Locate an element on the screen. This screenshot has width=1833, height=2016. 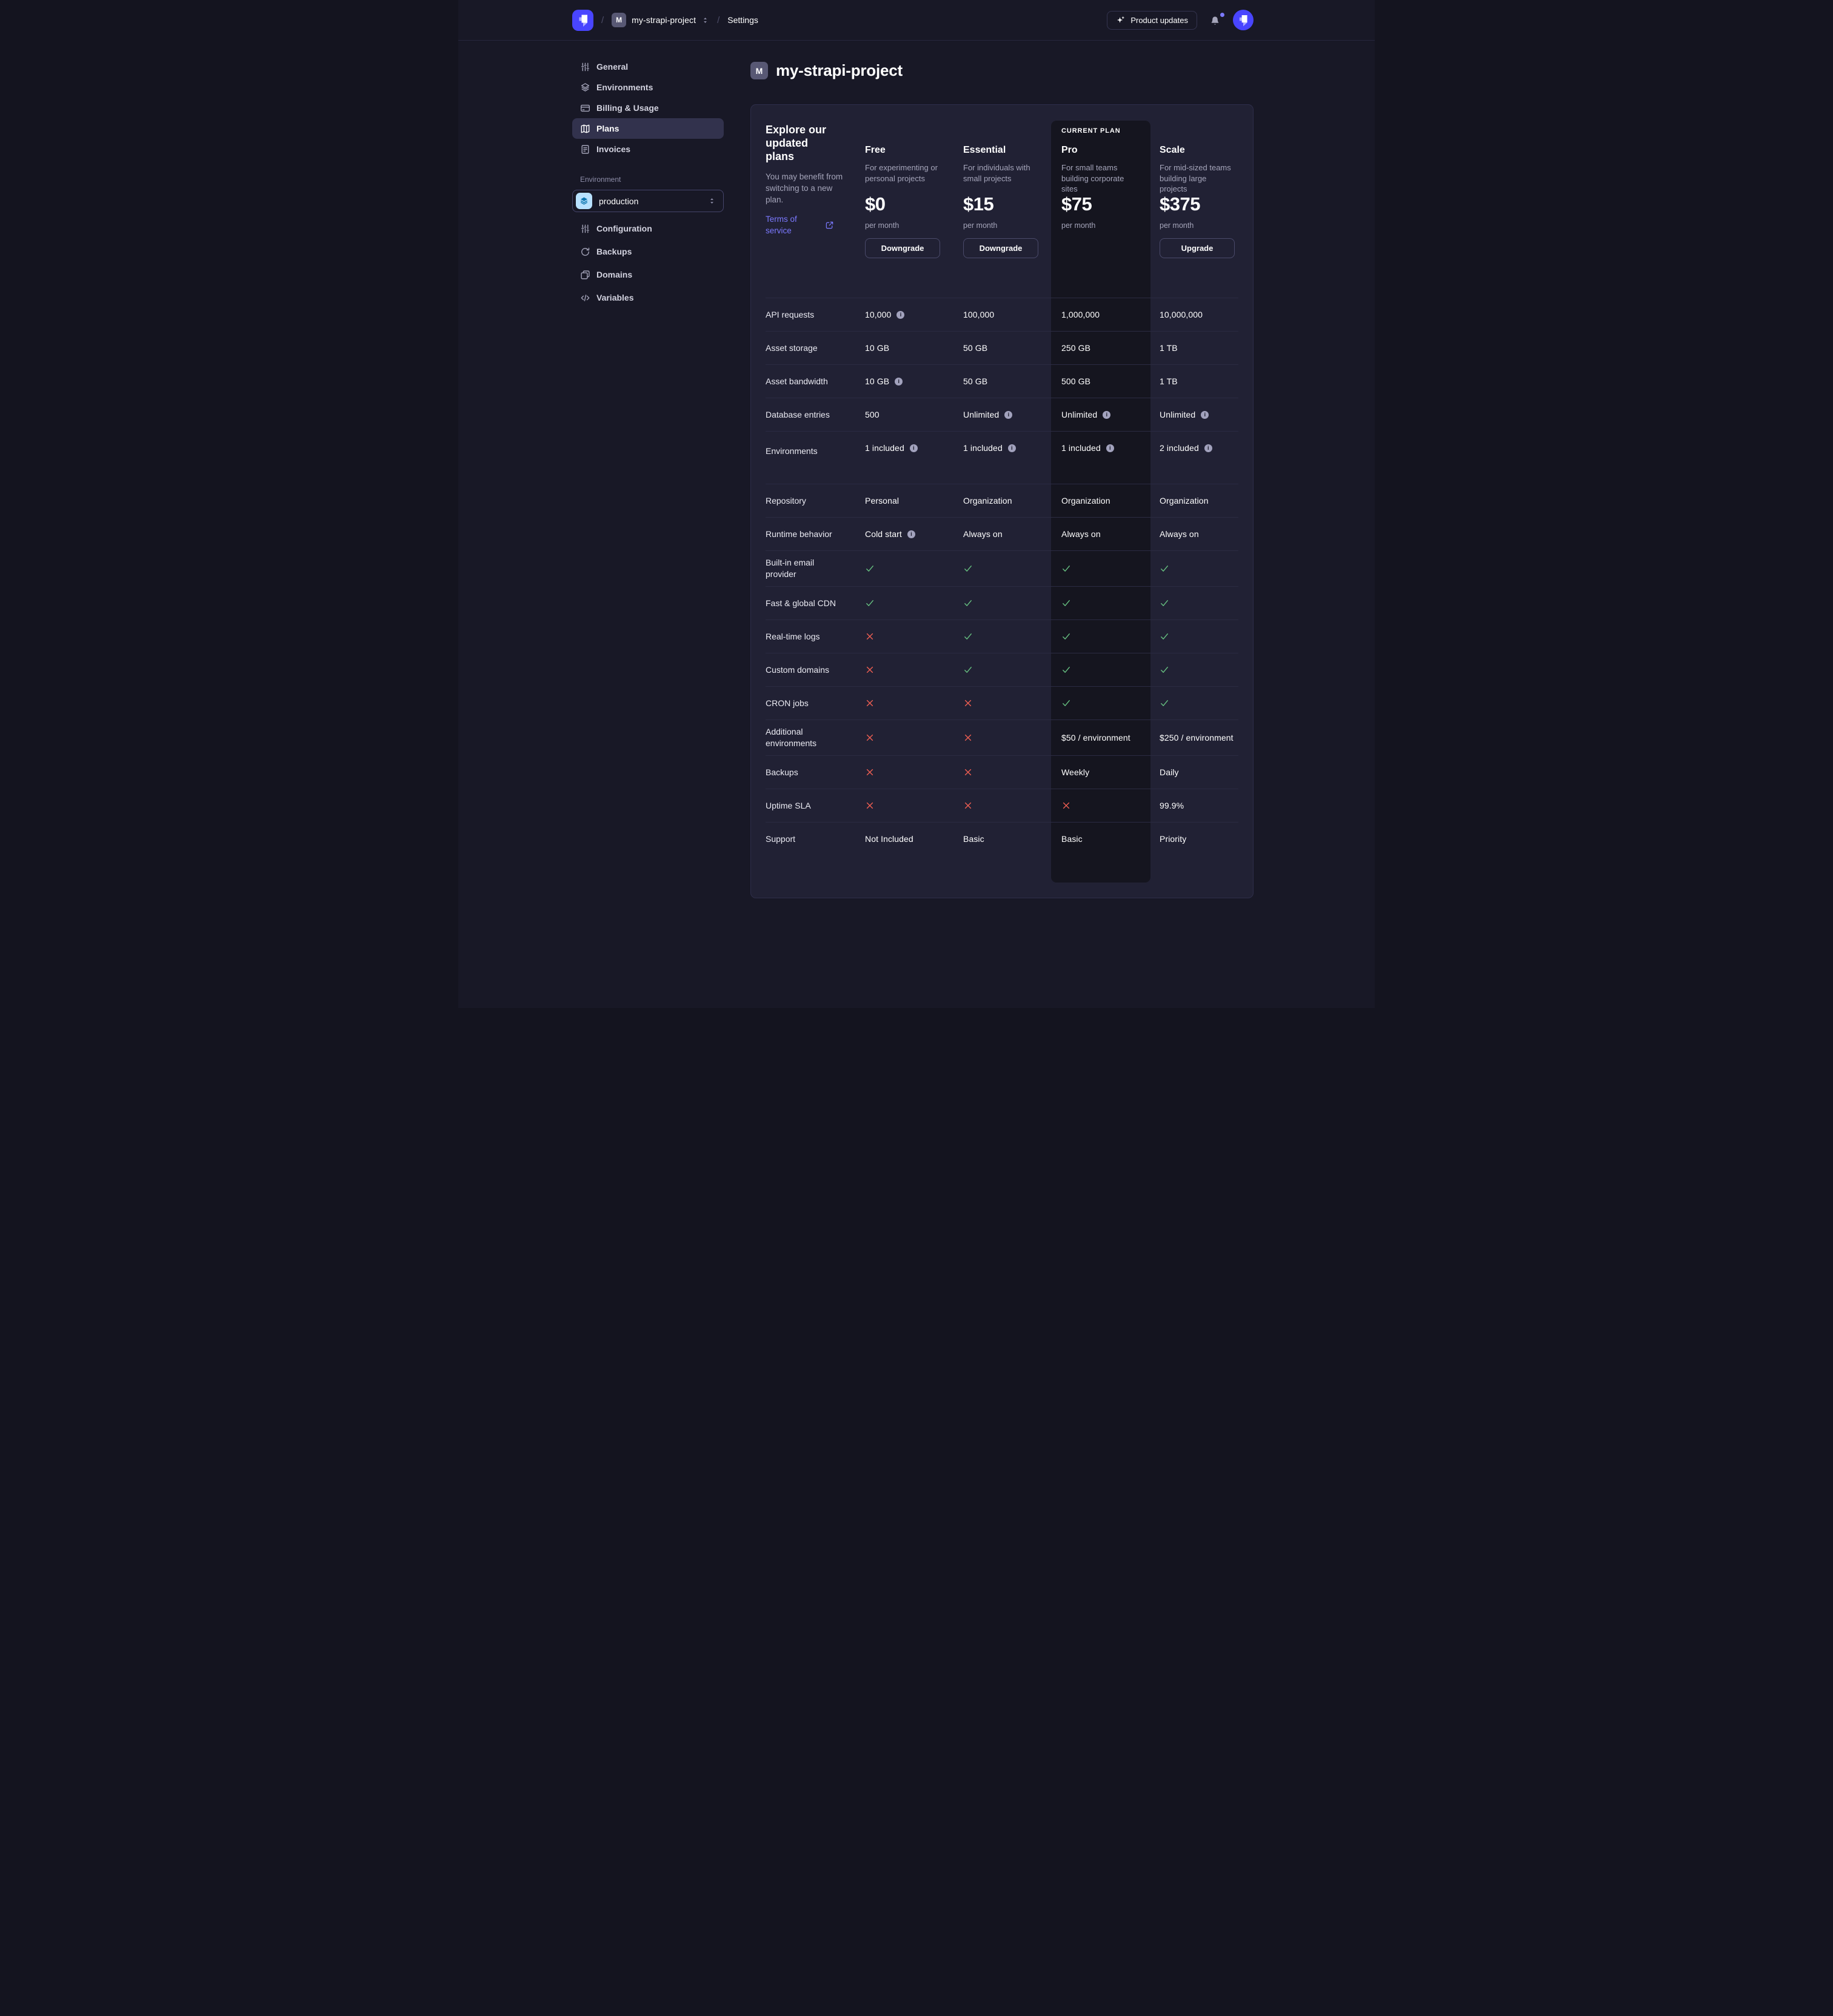
feature-value: 10,000,000 is located at coordinates (1199, 314).